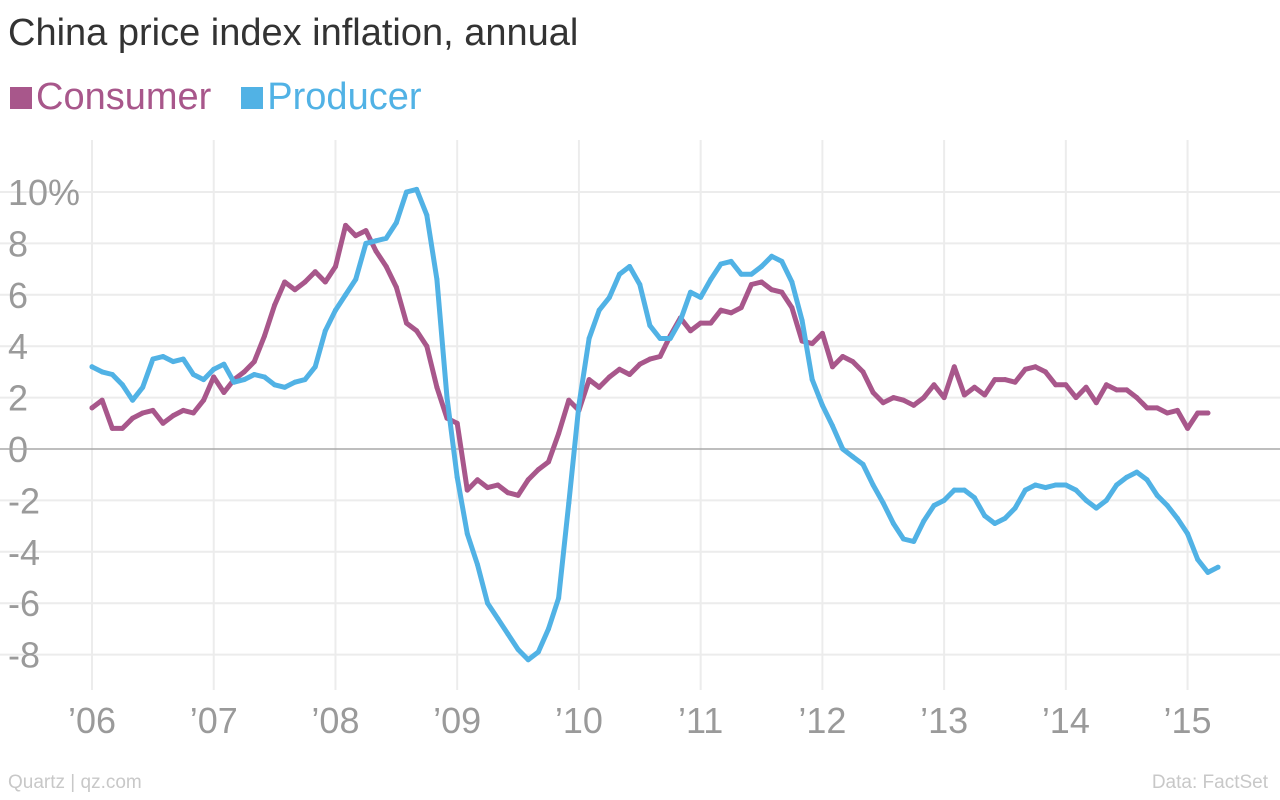 The image size is (1280, 800). Describe the element at coordinates (1209, 782) in the screenshot. I see `data-source: Data: FactSet` at that location.